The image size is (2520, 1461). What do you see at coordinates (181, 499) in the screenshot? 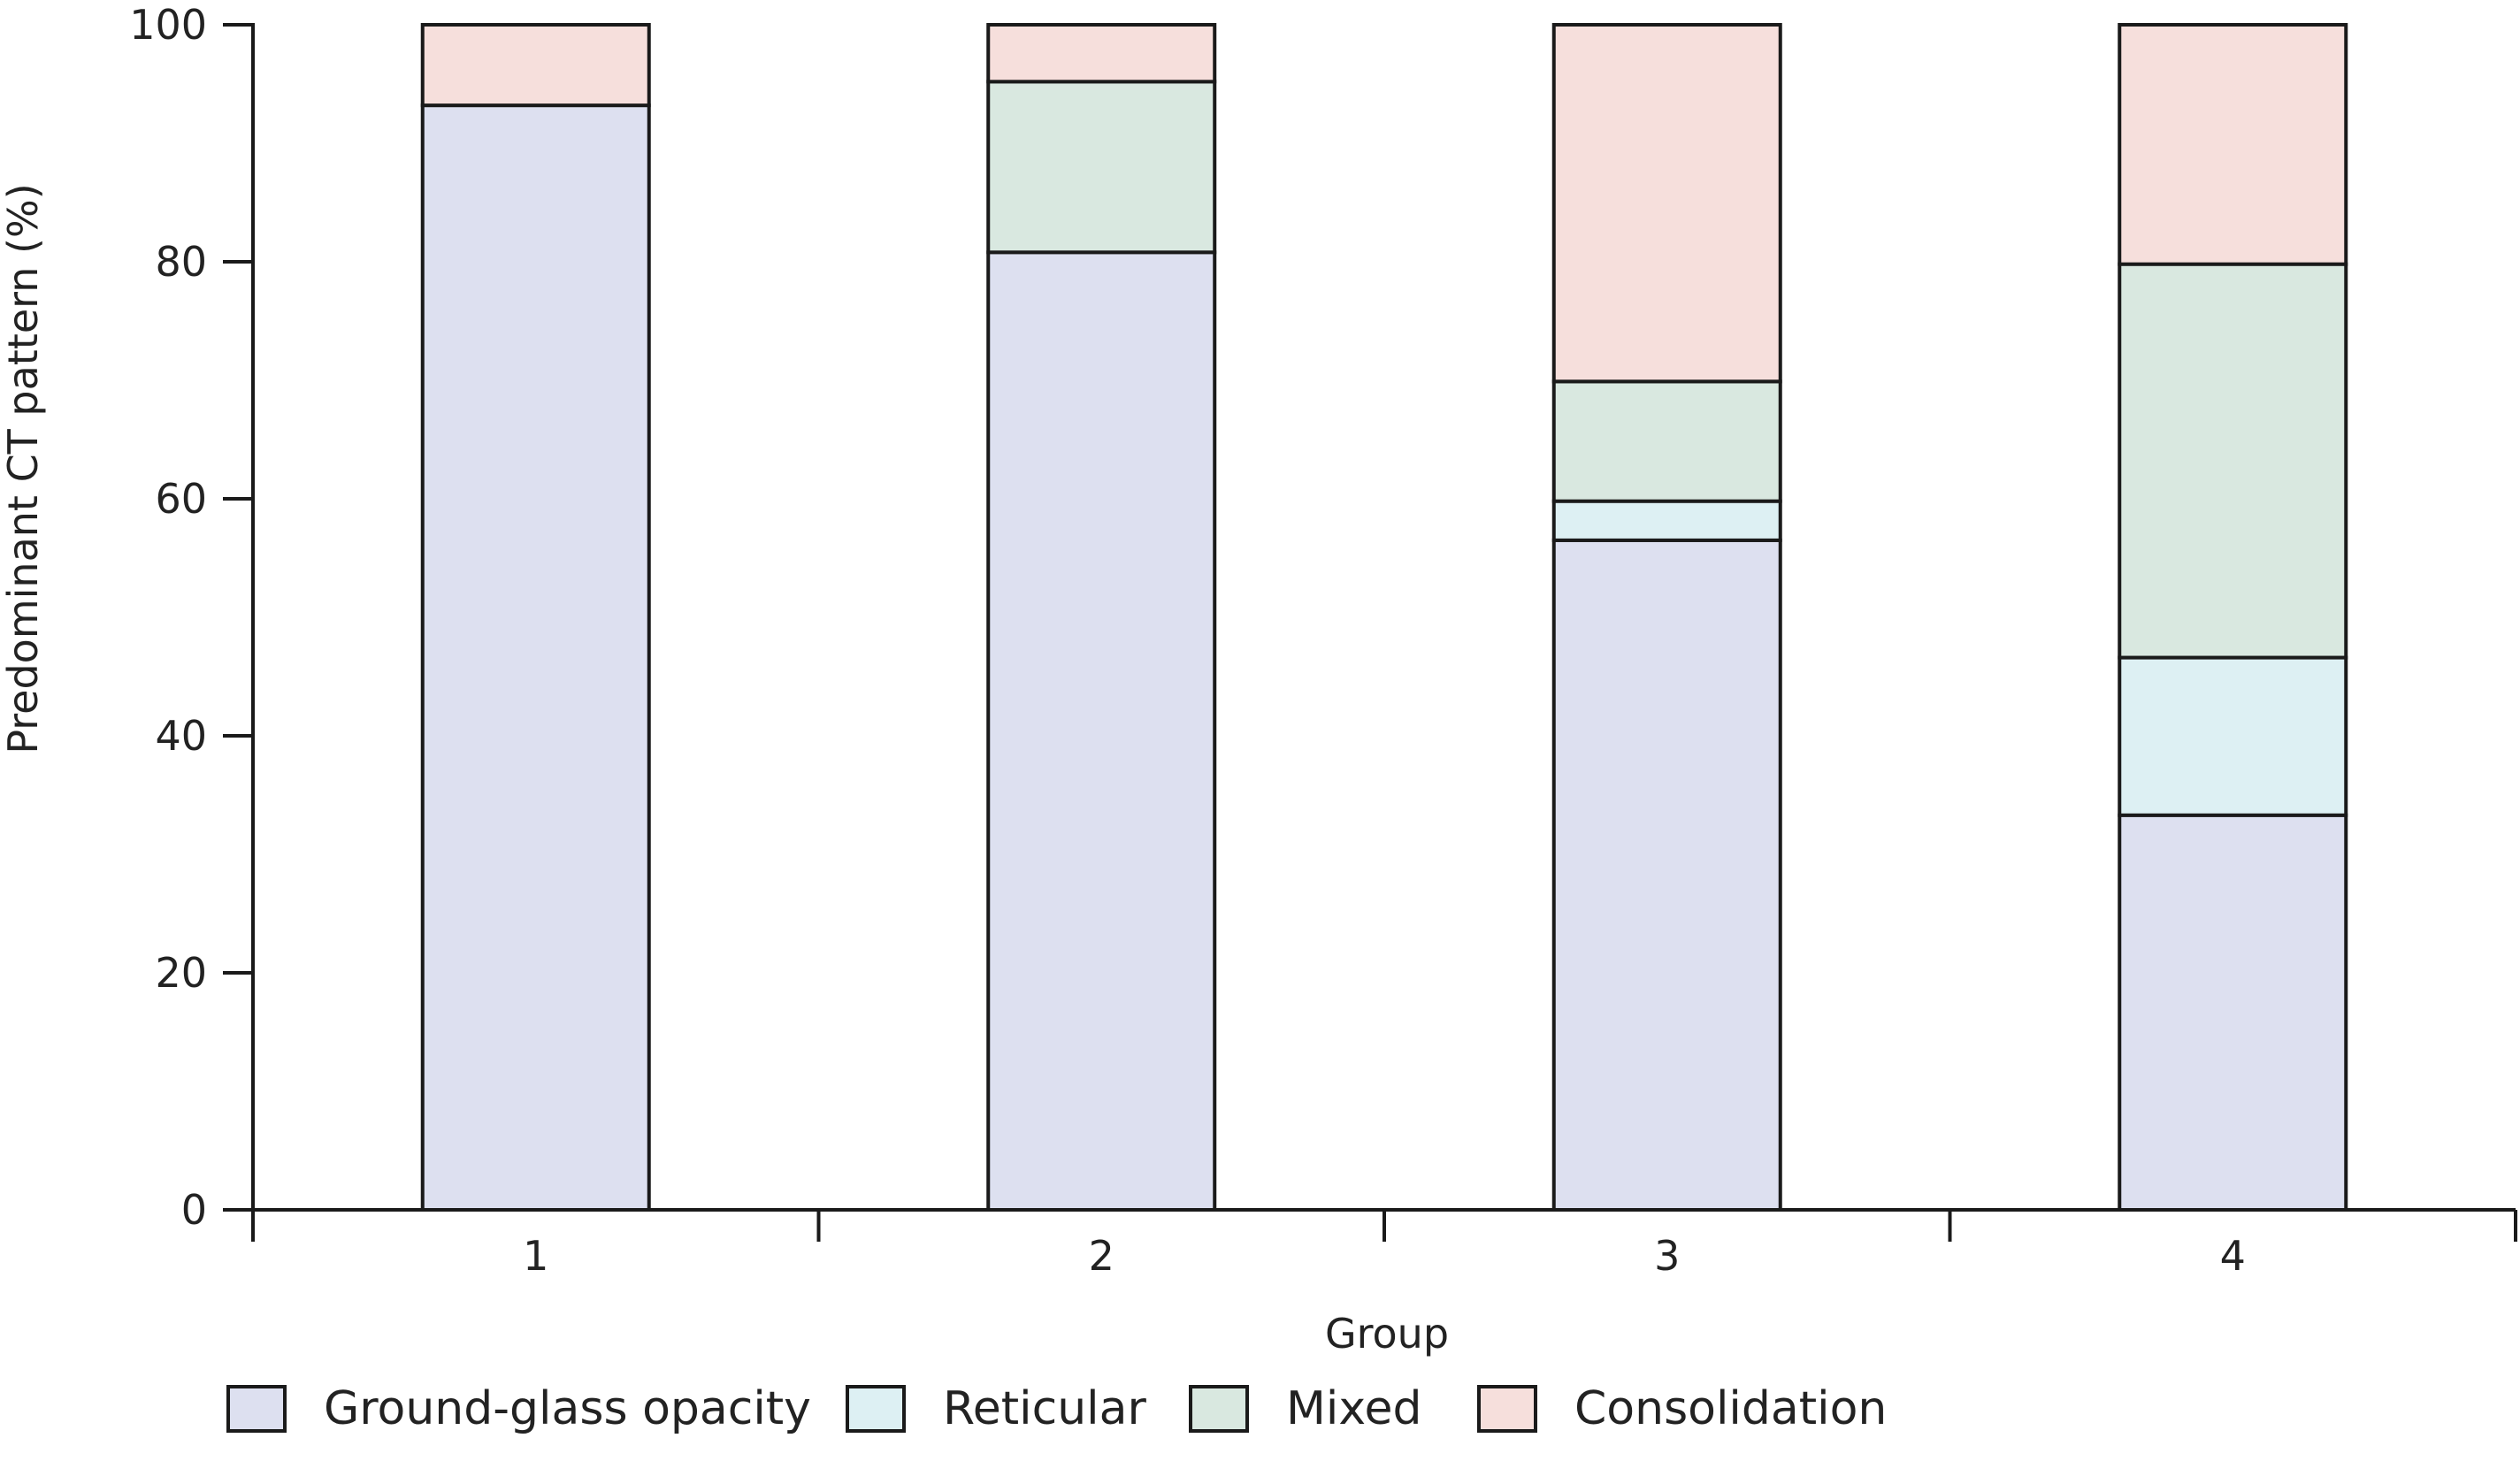
I see `y-tick-label: 60` at bounding box center [181, 499].